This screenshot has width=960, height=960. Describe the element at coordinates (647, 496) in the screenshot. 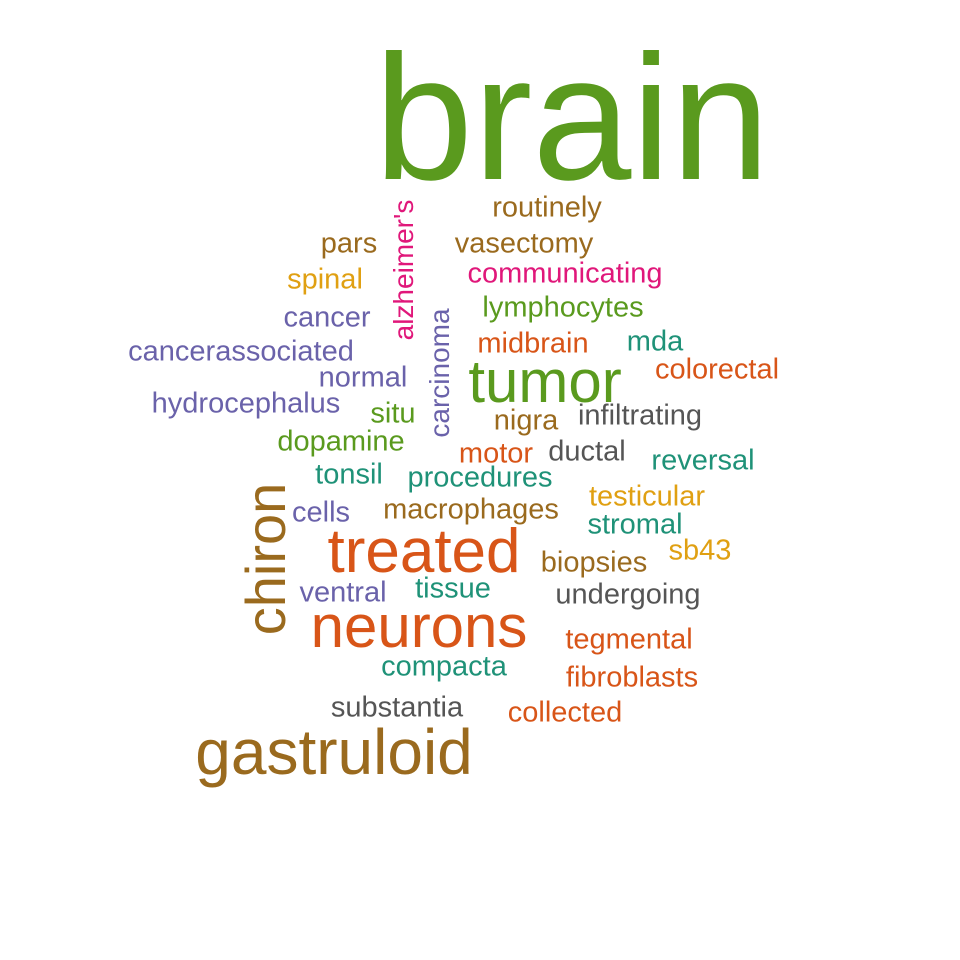

I see `word-testicular: testicular` at that location.